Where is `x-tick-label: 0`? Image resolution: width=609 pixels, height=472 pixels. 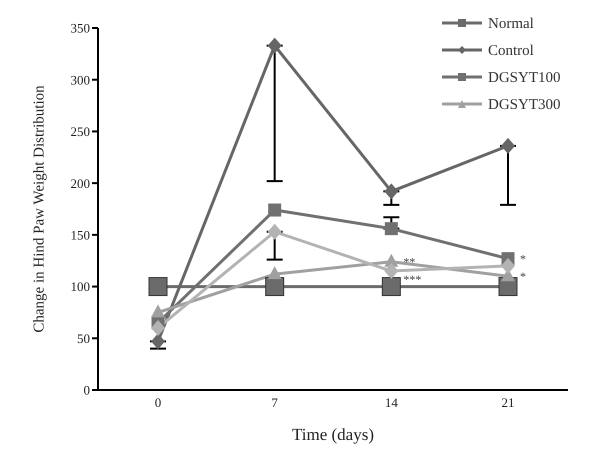 x-tick-label: 0 is located at coordinates (158, 402).